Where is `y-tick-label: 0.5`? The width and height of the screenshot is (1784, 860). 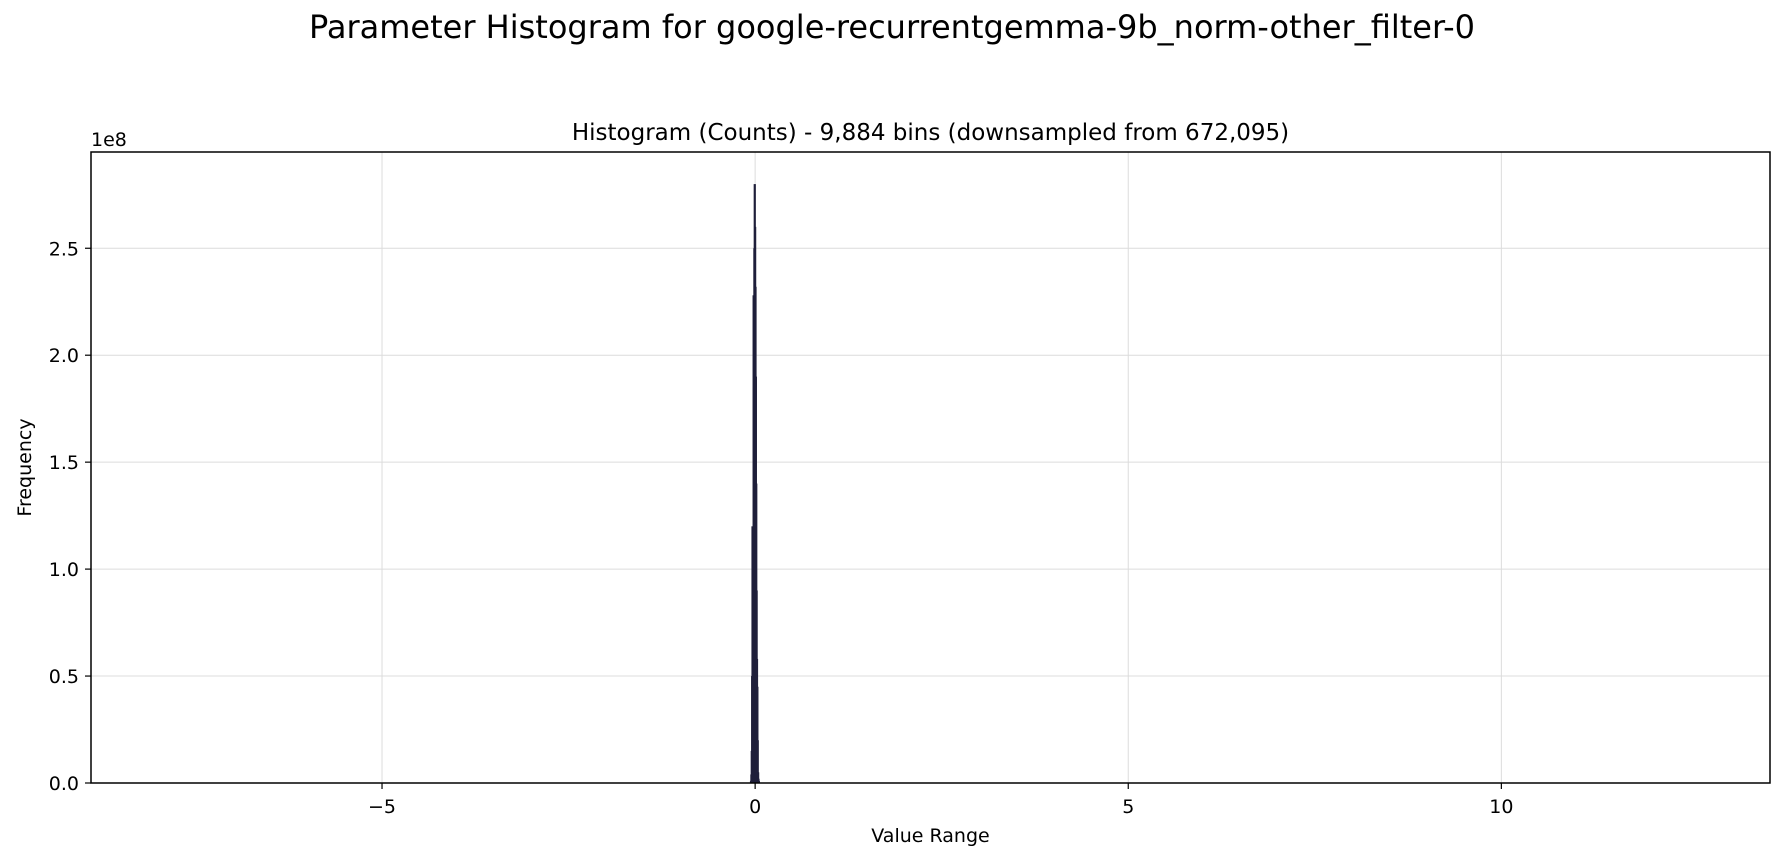
y-tick-label: 0.5 is located at coordinates (64, 677).